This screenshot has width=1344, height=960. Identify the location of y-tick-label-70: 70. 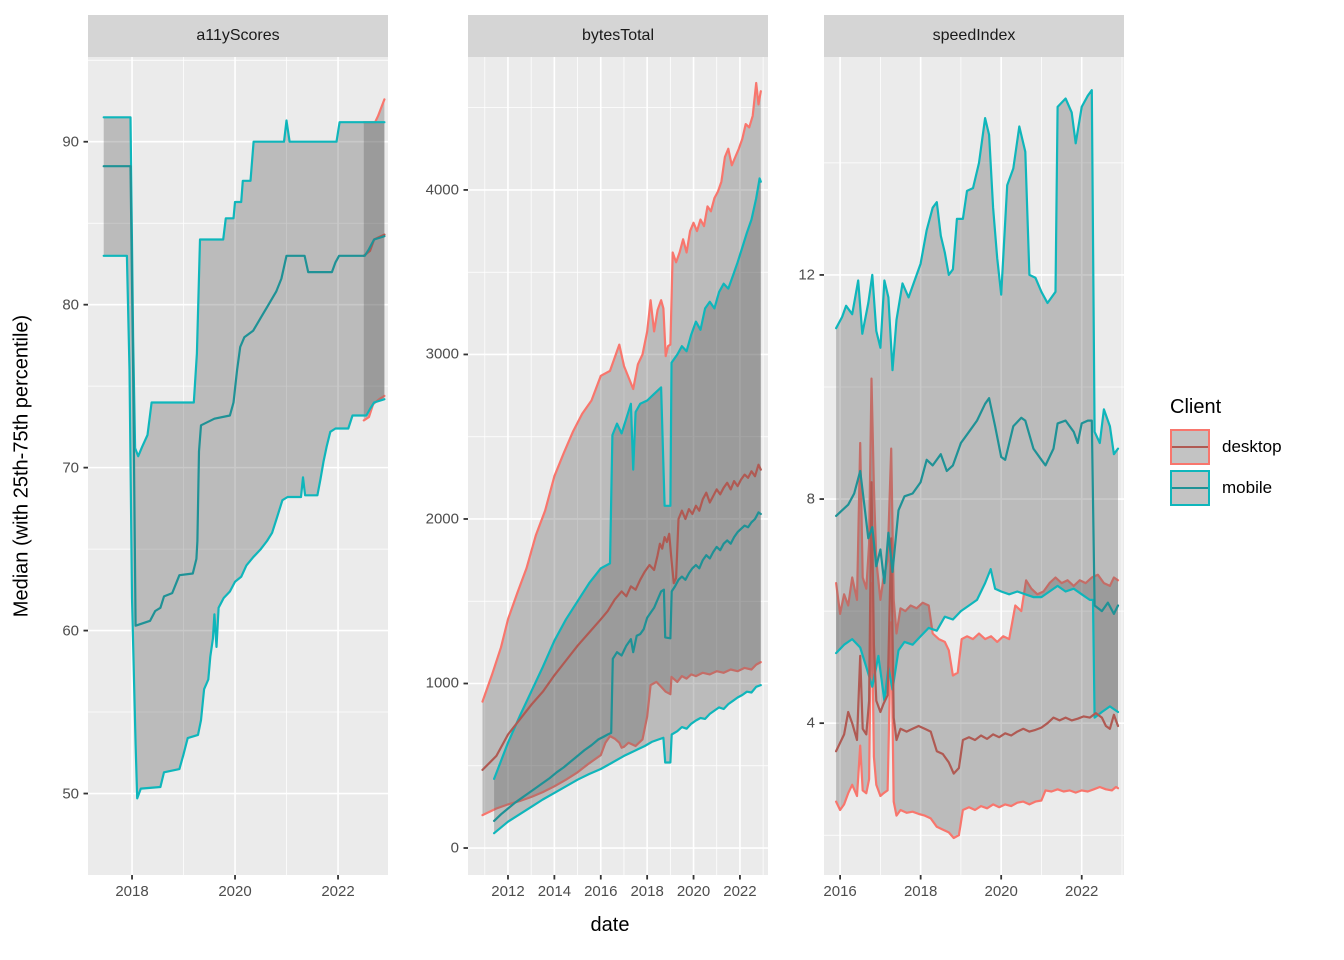
(70, 468).